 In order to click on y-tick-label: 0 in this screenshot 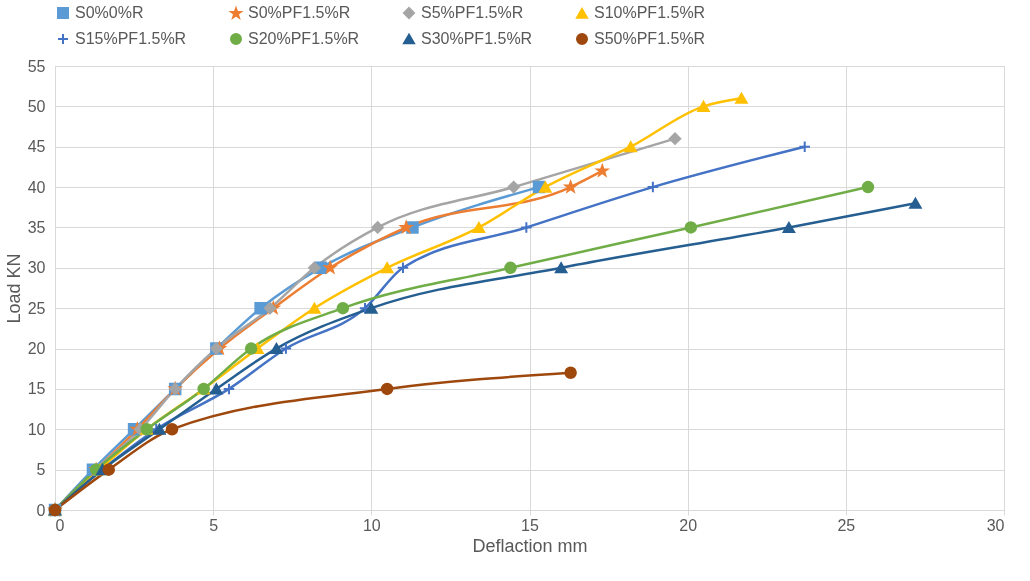, I will do `click(41, 510)`.